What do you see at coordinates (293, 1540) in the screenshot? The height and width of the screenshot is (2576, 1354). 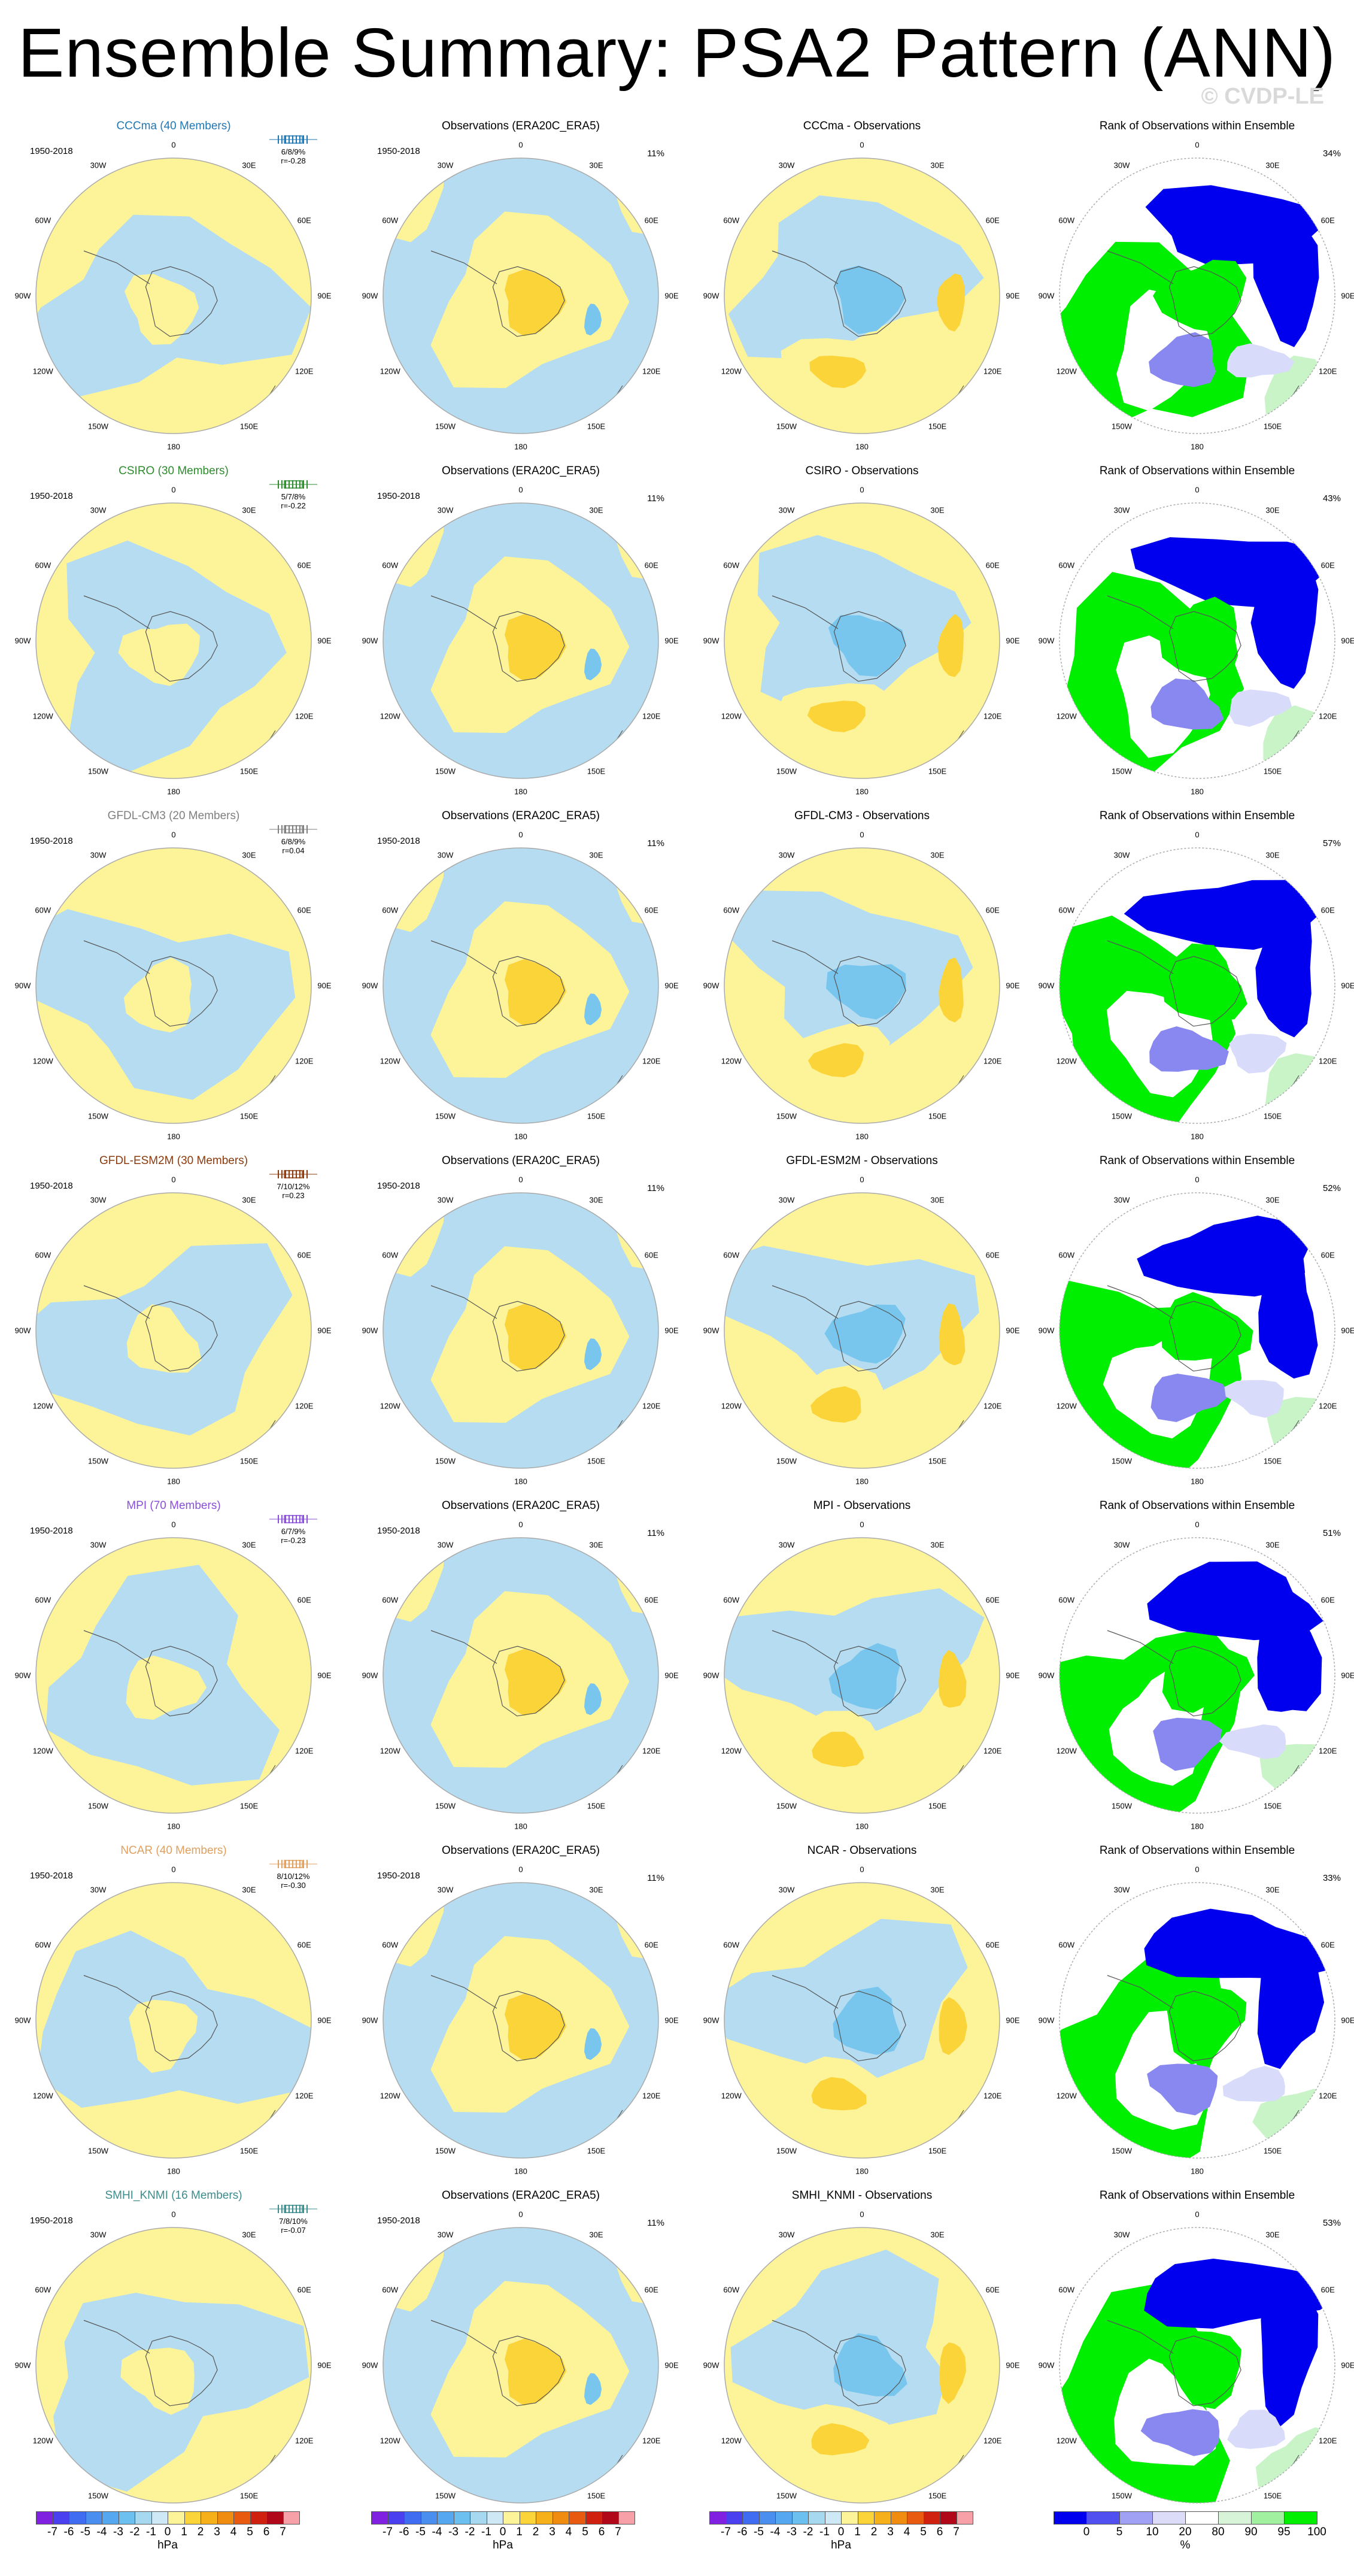 I see `stats-correlation: r=-0.23` at bounding box center [293, 1540].